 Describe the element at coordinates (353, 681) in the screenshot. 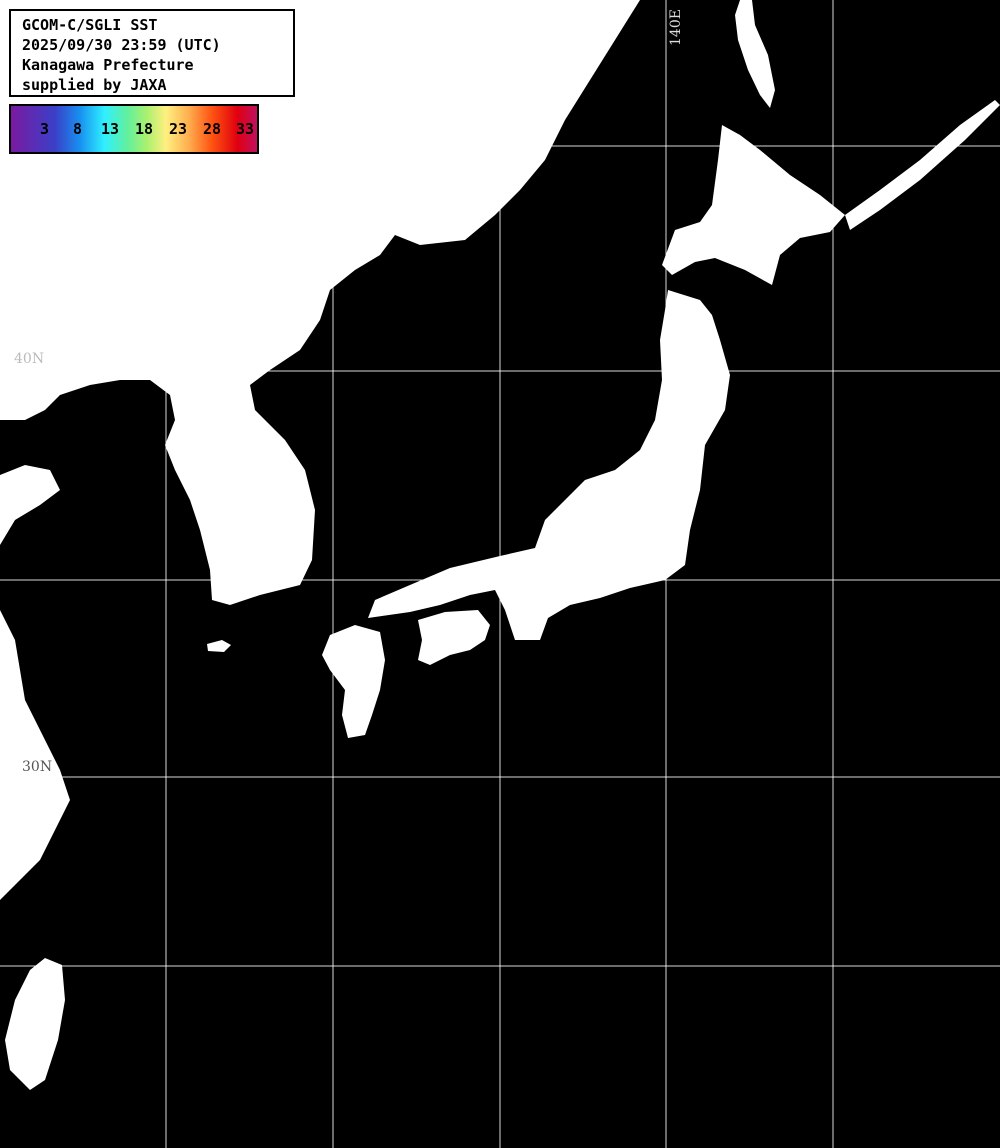

I see `kyushu` at that location.